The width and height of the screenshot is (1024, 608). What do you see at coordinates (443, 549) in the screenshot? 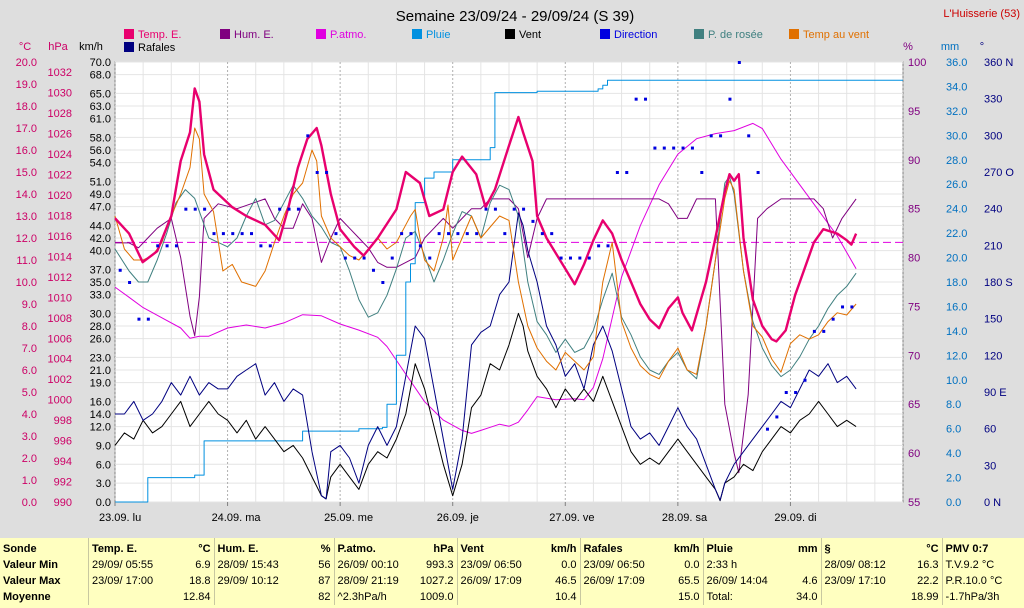
I see `press-unit: hPa` at bounding box center [443, 549].